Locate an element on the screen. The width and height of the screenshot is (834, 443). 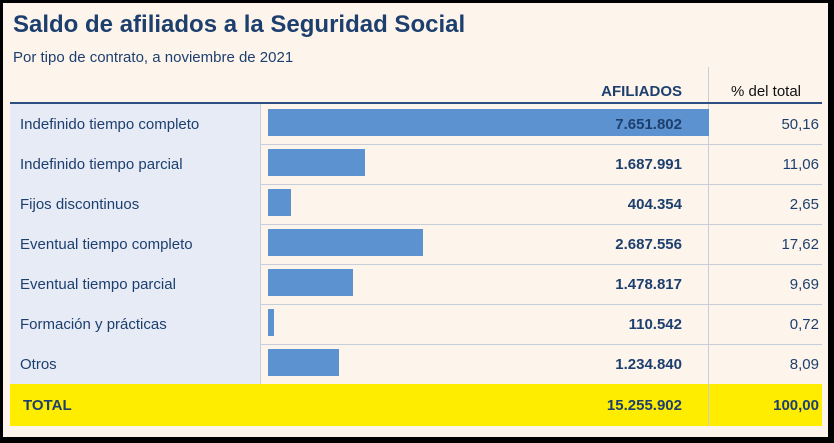
chart-row: Formación y prácticas 110.542 0,72 is located at coordinates (416, 324).